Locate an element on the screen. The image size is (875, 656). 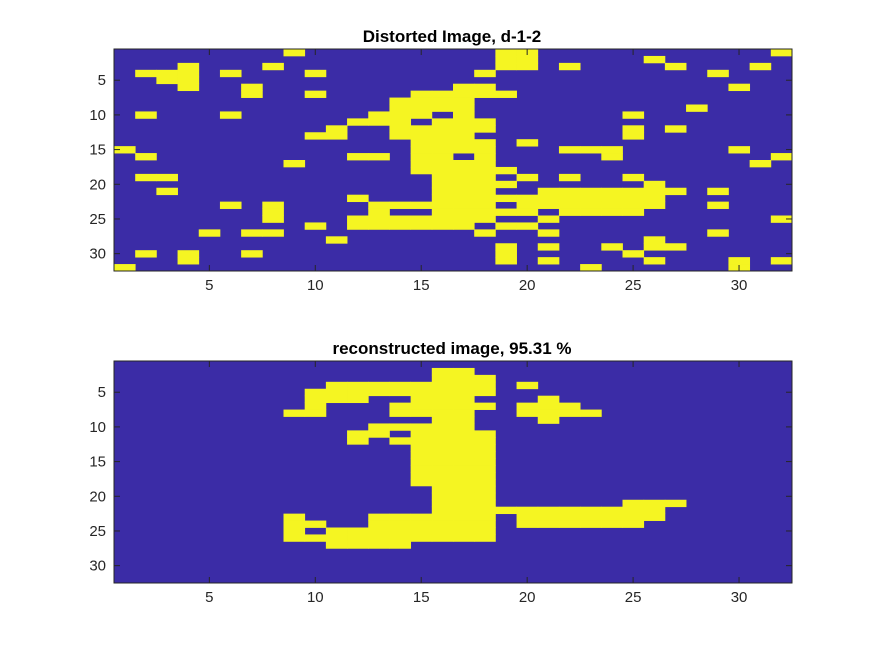
distorted-x-tick-label: 30 is located at coordinates (739, 285).